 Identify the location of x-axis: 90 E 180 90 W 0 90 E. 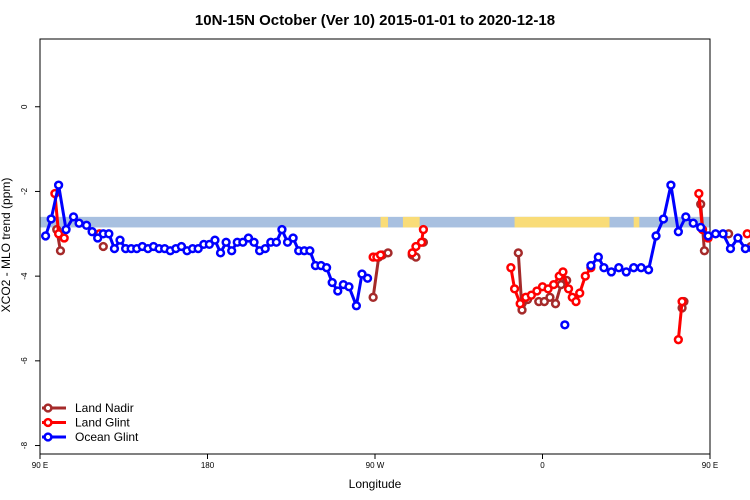
(375, 462).